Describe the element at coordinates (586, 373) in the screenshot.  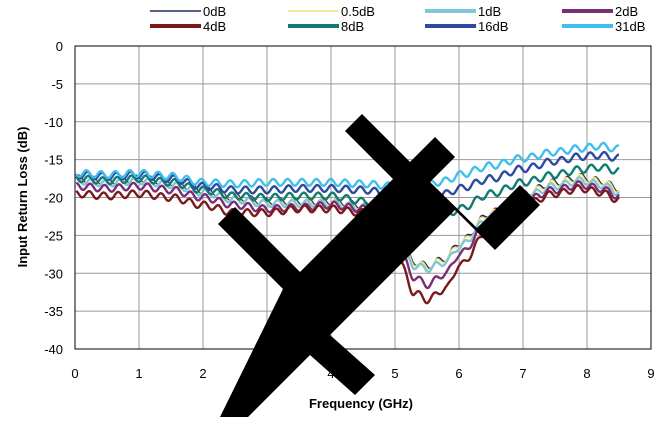
I see `x-tick-label: 8` at that location.